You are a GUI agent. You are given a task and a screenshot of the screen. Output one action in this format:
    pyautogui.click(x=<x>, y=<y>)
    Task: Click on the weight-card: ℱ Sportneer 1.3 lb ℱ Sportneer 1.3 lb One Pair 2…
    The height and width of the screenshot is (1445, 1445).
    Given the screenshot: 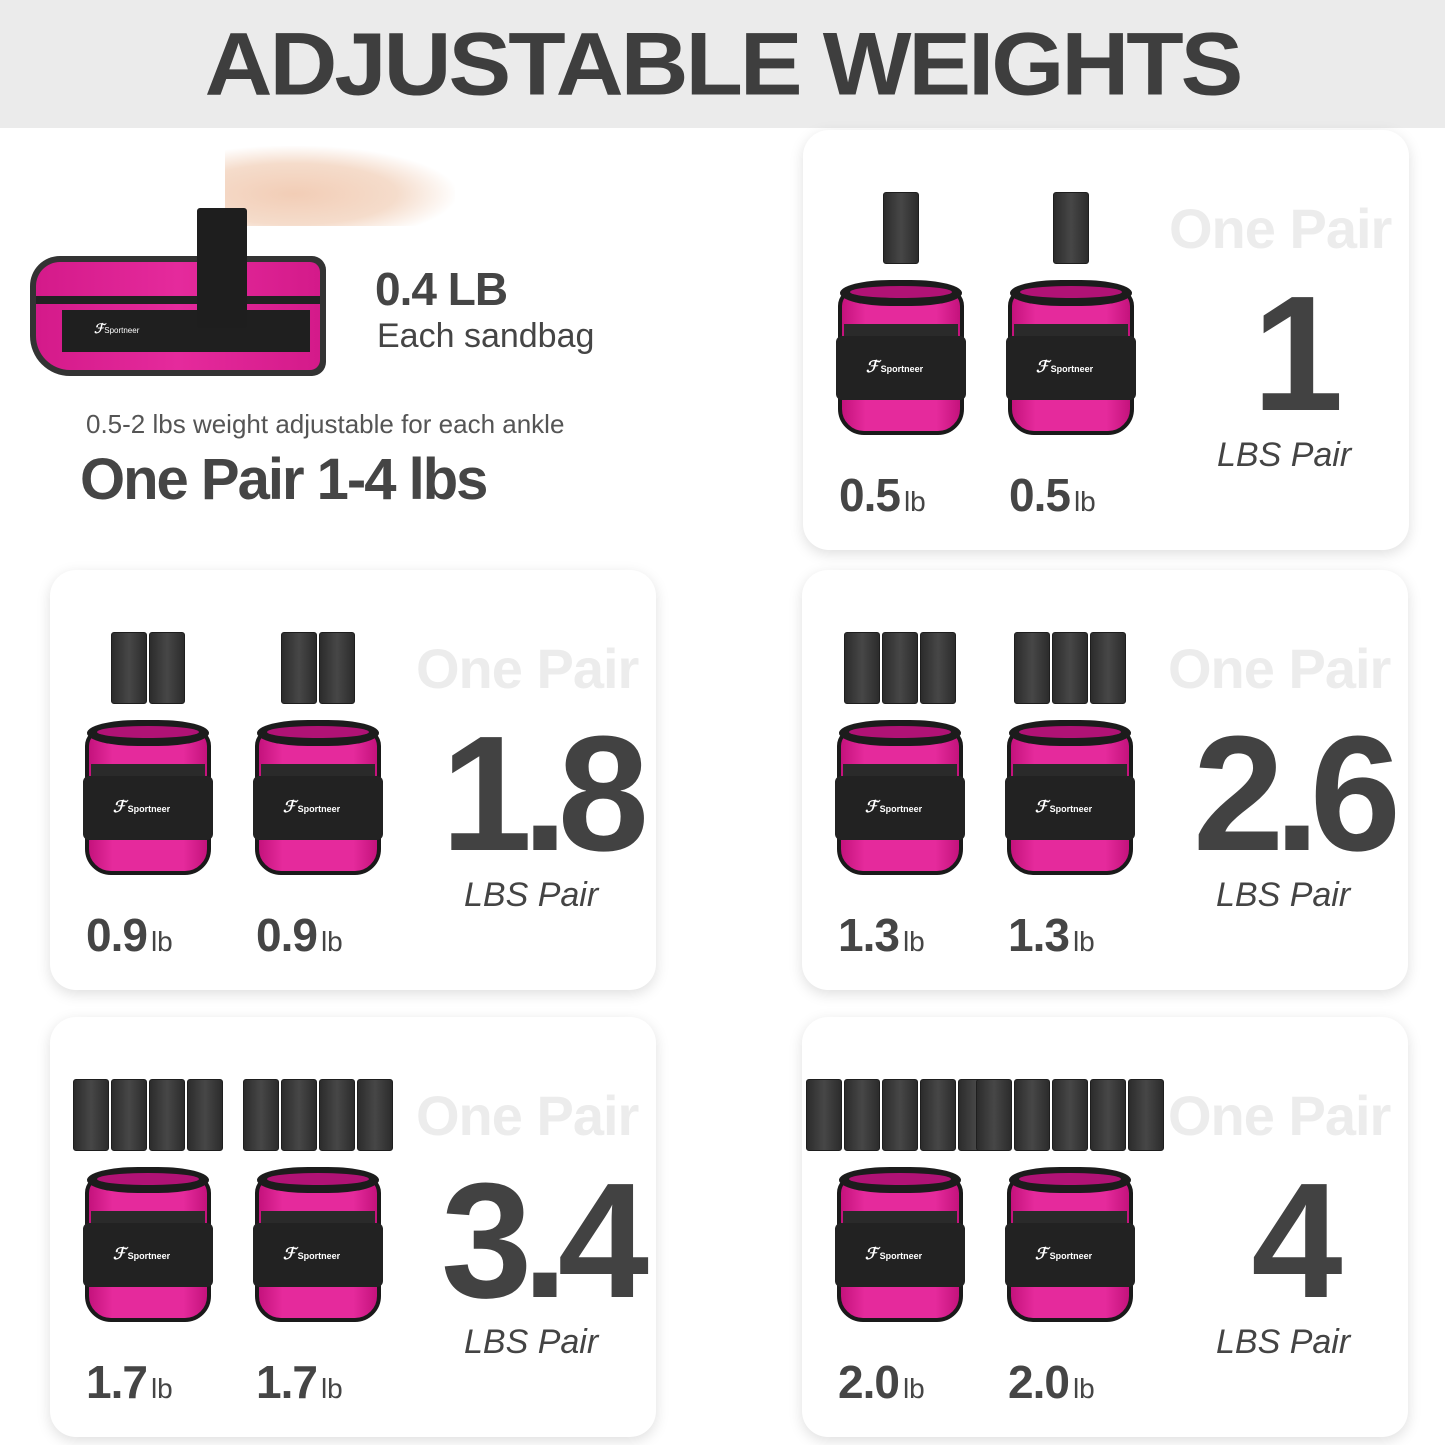 What is the action you would take?
    pyautogui.click(x=1105, y=780)
    